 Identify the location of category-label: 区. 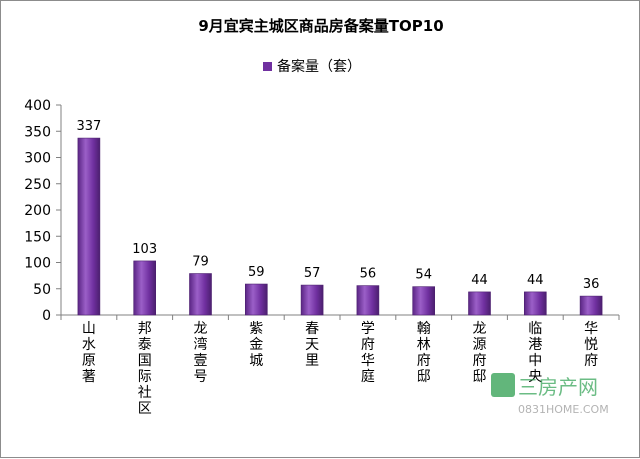
(145, 409).